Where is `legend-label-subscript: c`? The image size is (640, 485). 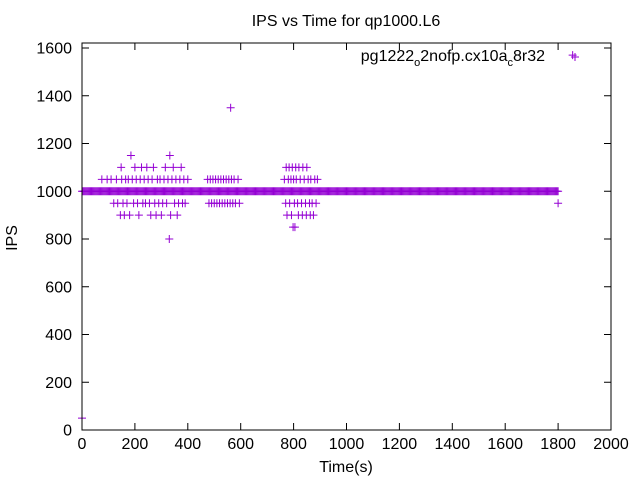
legend-label-subscript: c is located at coordinates (510, 63).